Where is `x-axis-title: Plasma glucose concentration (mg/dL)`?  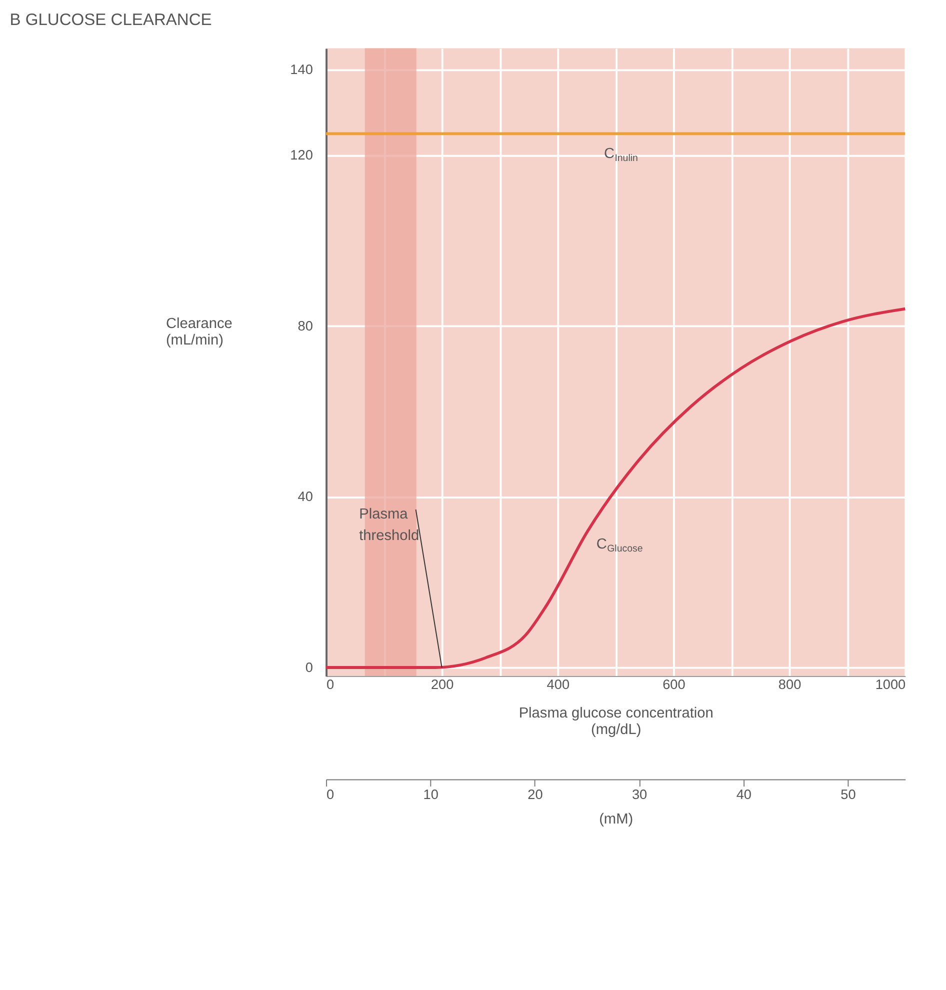 x-axis-title: Plasma glucose concentration (mg/dL) is located at coordinates (616, 721).